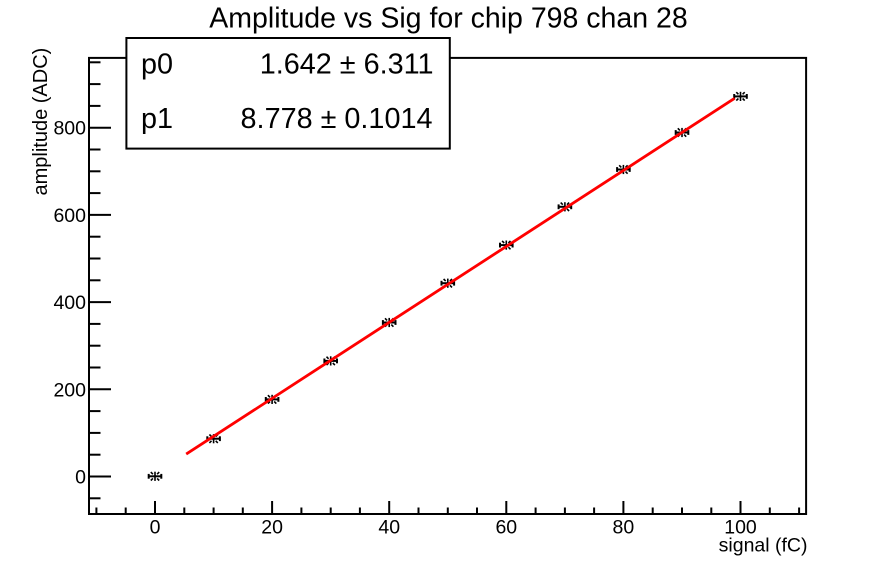  What do you see at coordinates (763, 546) in the screenshot?
I see `svg-text: signal (fC)` at bounding box center [763, 546].